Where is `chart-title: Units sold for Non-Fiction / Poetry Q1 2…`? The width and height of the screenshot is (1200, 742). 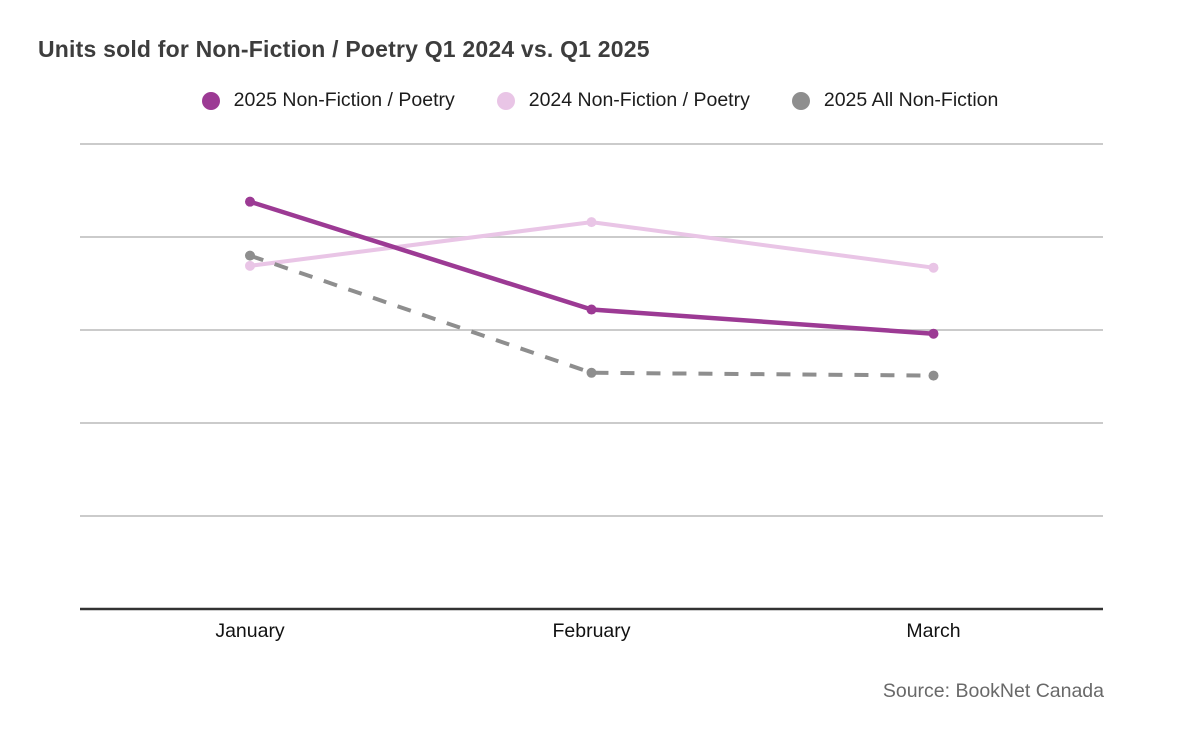
chart-title: Units sold for Non-Fiction / Poetry Q1 2… is located at coordinates (344, 49).